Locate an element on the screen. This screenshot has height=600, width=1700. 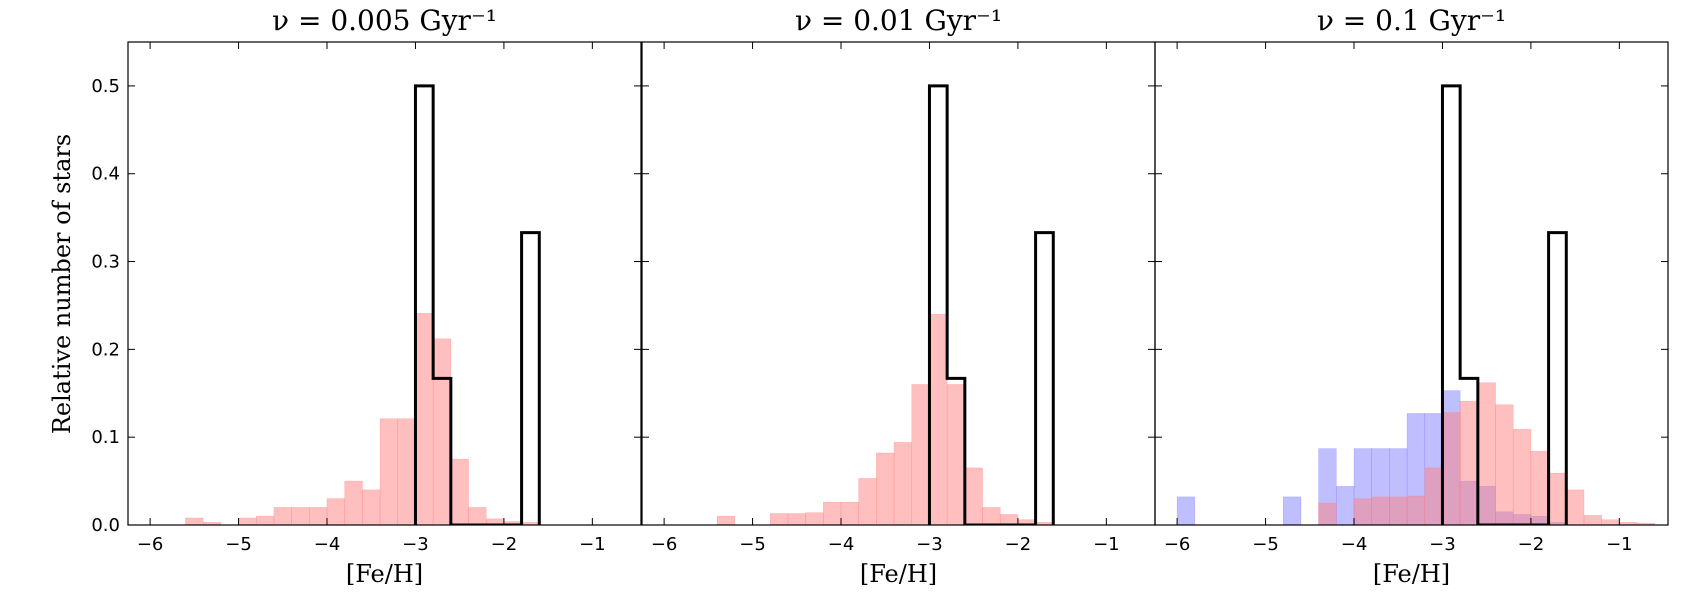
x-tick-label-p1-3: −3 is located at coordinates (415, 544).